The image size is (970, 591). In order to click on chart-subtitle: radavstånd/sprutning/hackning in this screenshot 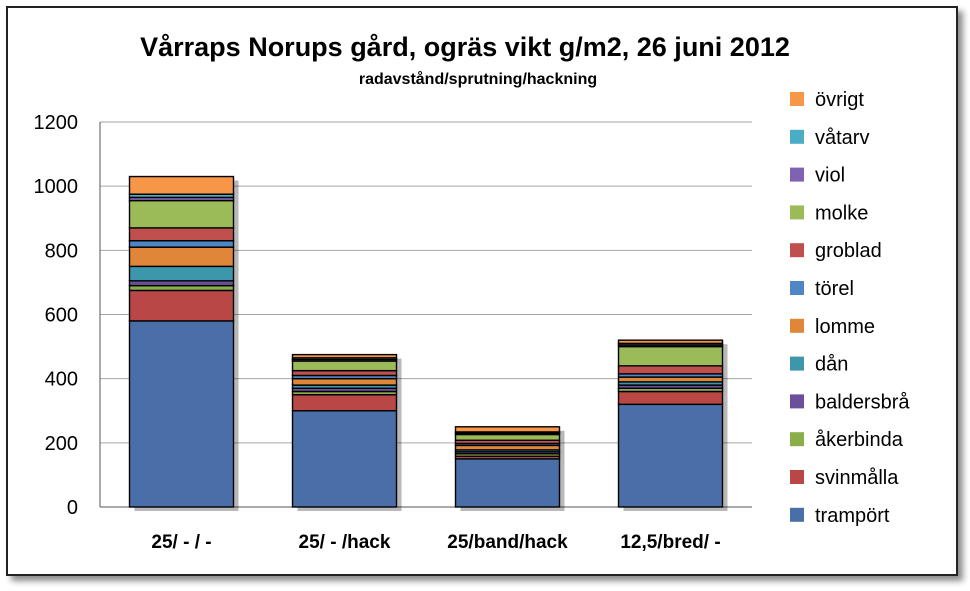, I will do `click(478, 79)`.